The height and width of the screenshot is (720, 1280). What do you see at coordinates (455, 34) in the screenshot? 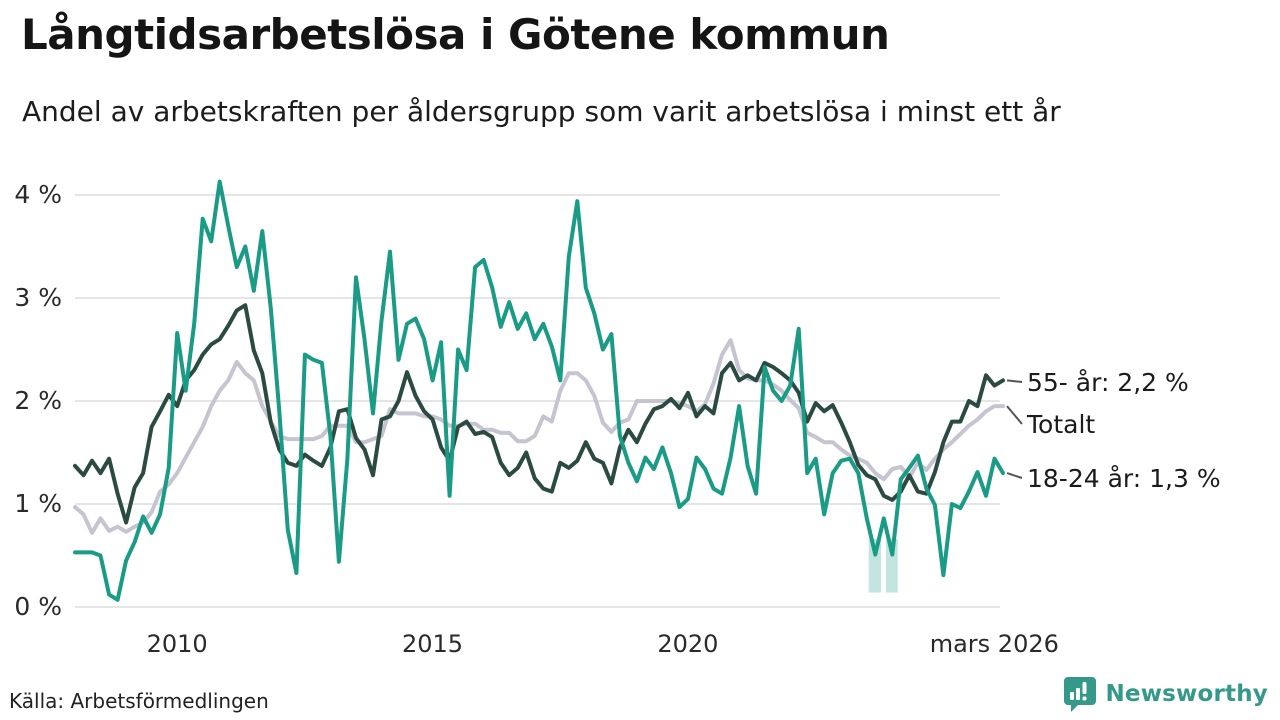
I see `page-title: Långtidsarbetslösa i Götene kommun` at bounding box center [455, 34].